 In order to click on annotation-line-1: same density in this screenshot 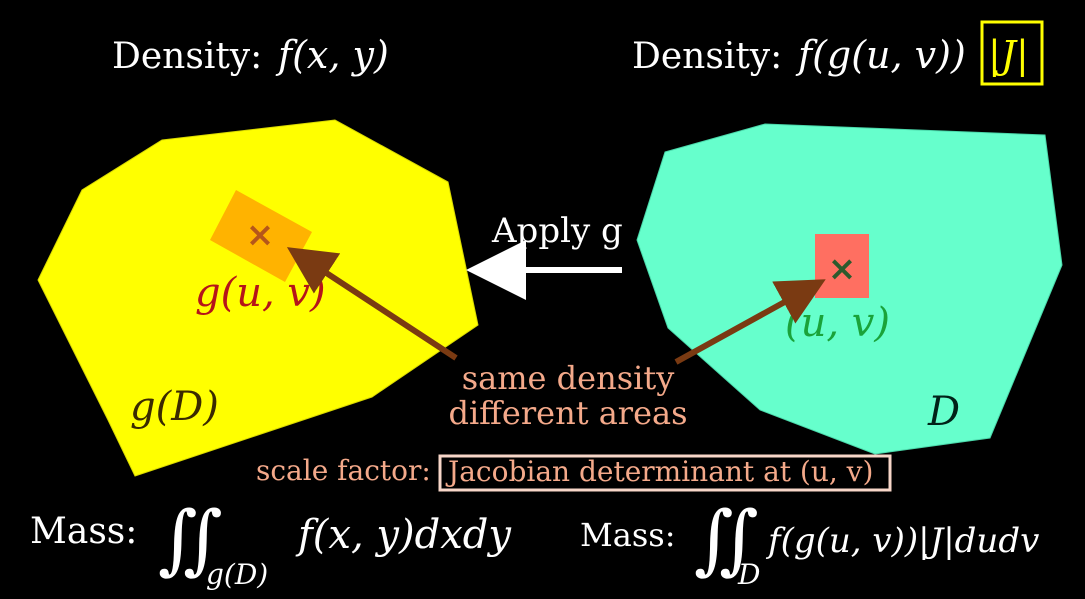, I will do `click(568, 378)`.